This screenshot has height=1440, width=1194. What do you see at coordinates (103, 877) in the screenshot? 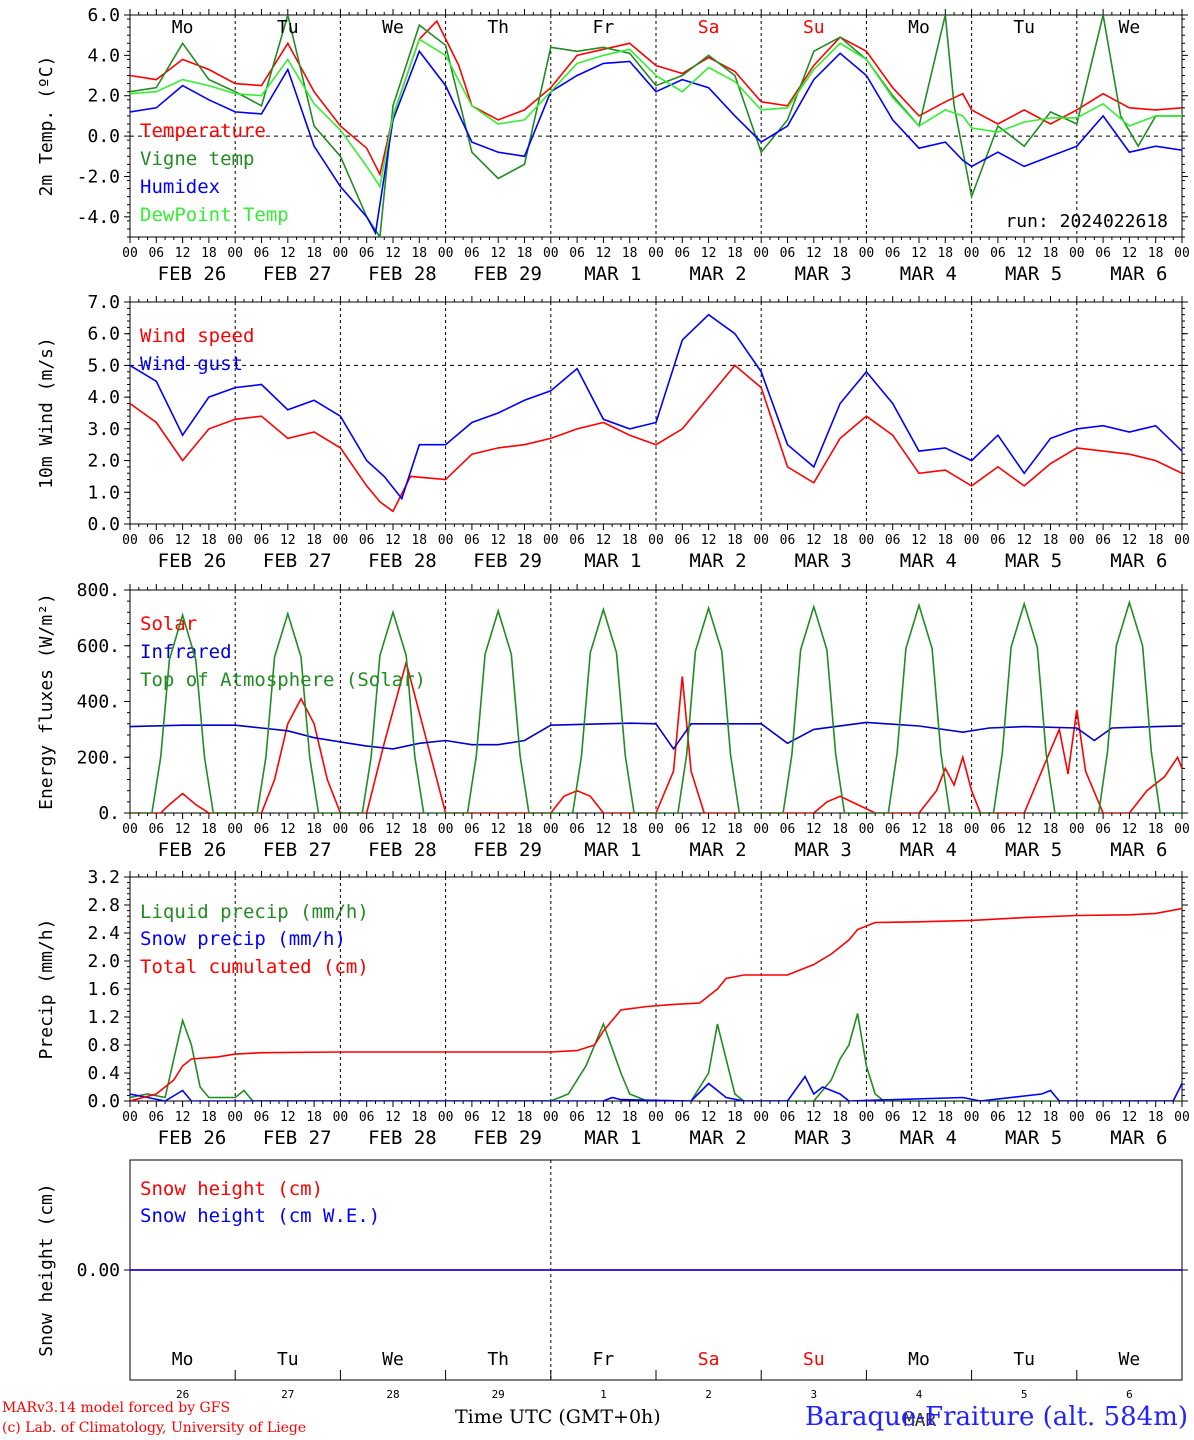
I see `y-tick-label: 3.2` at bounding box center [103, 877].